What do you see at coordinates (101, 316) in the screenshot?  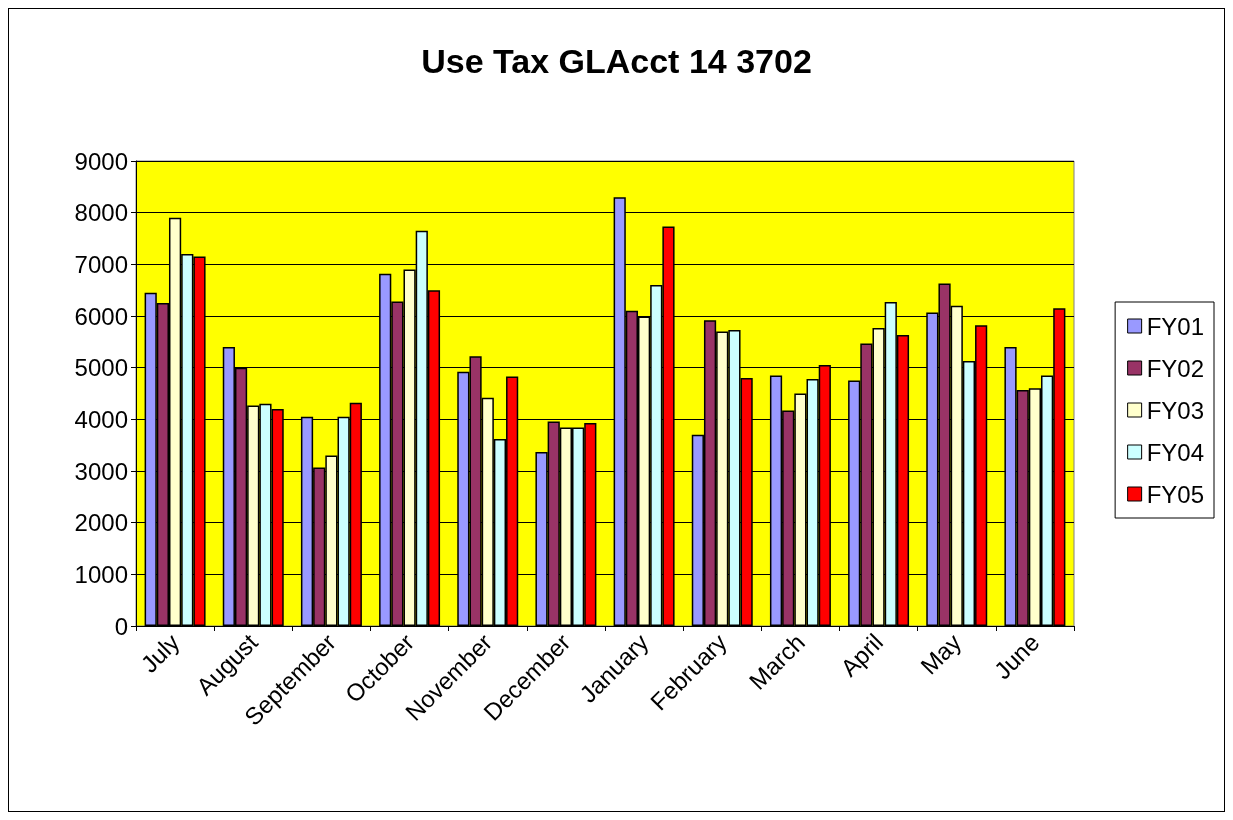 I see `y-tick-label: 6000` at bounding box center [101, 316].